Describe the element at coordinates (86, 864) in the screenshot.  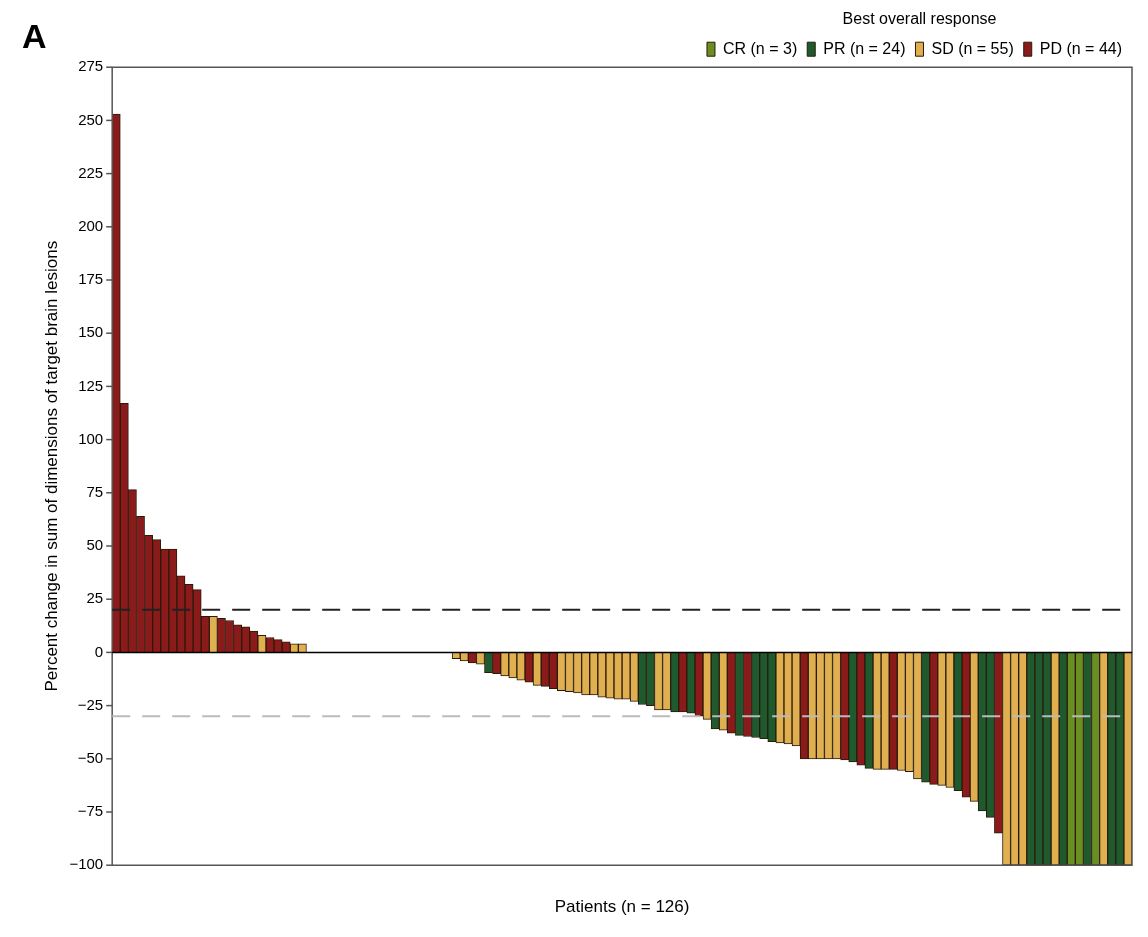
I see `y-tick-label: −100` at that location.